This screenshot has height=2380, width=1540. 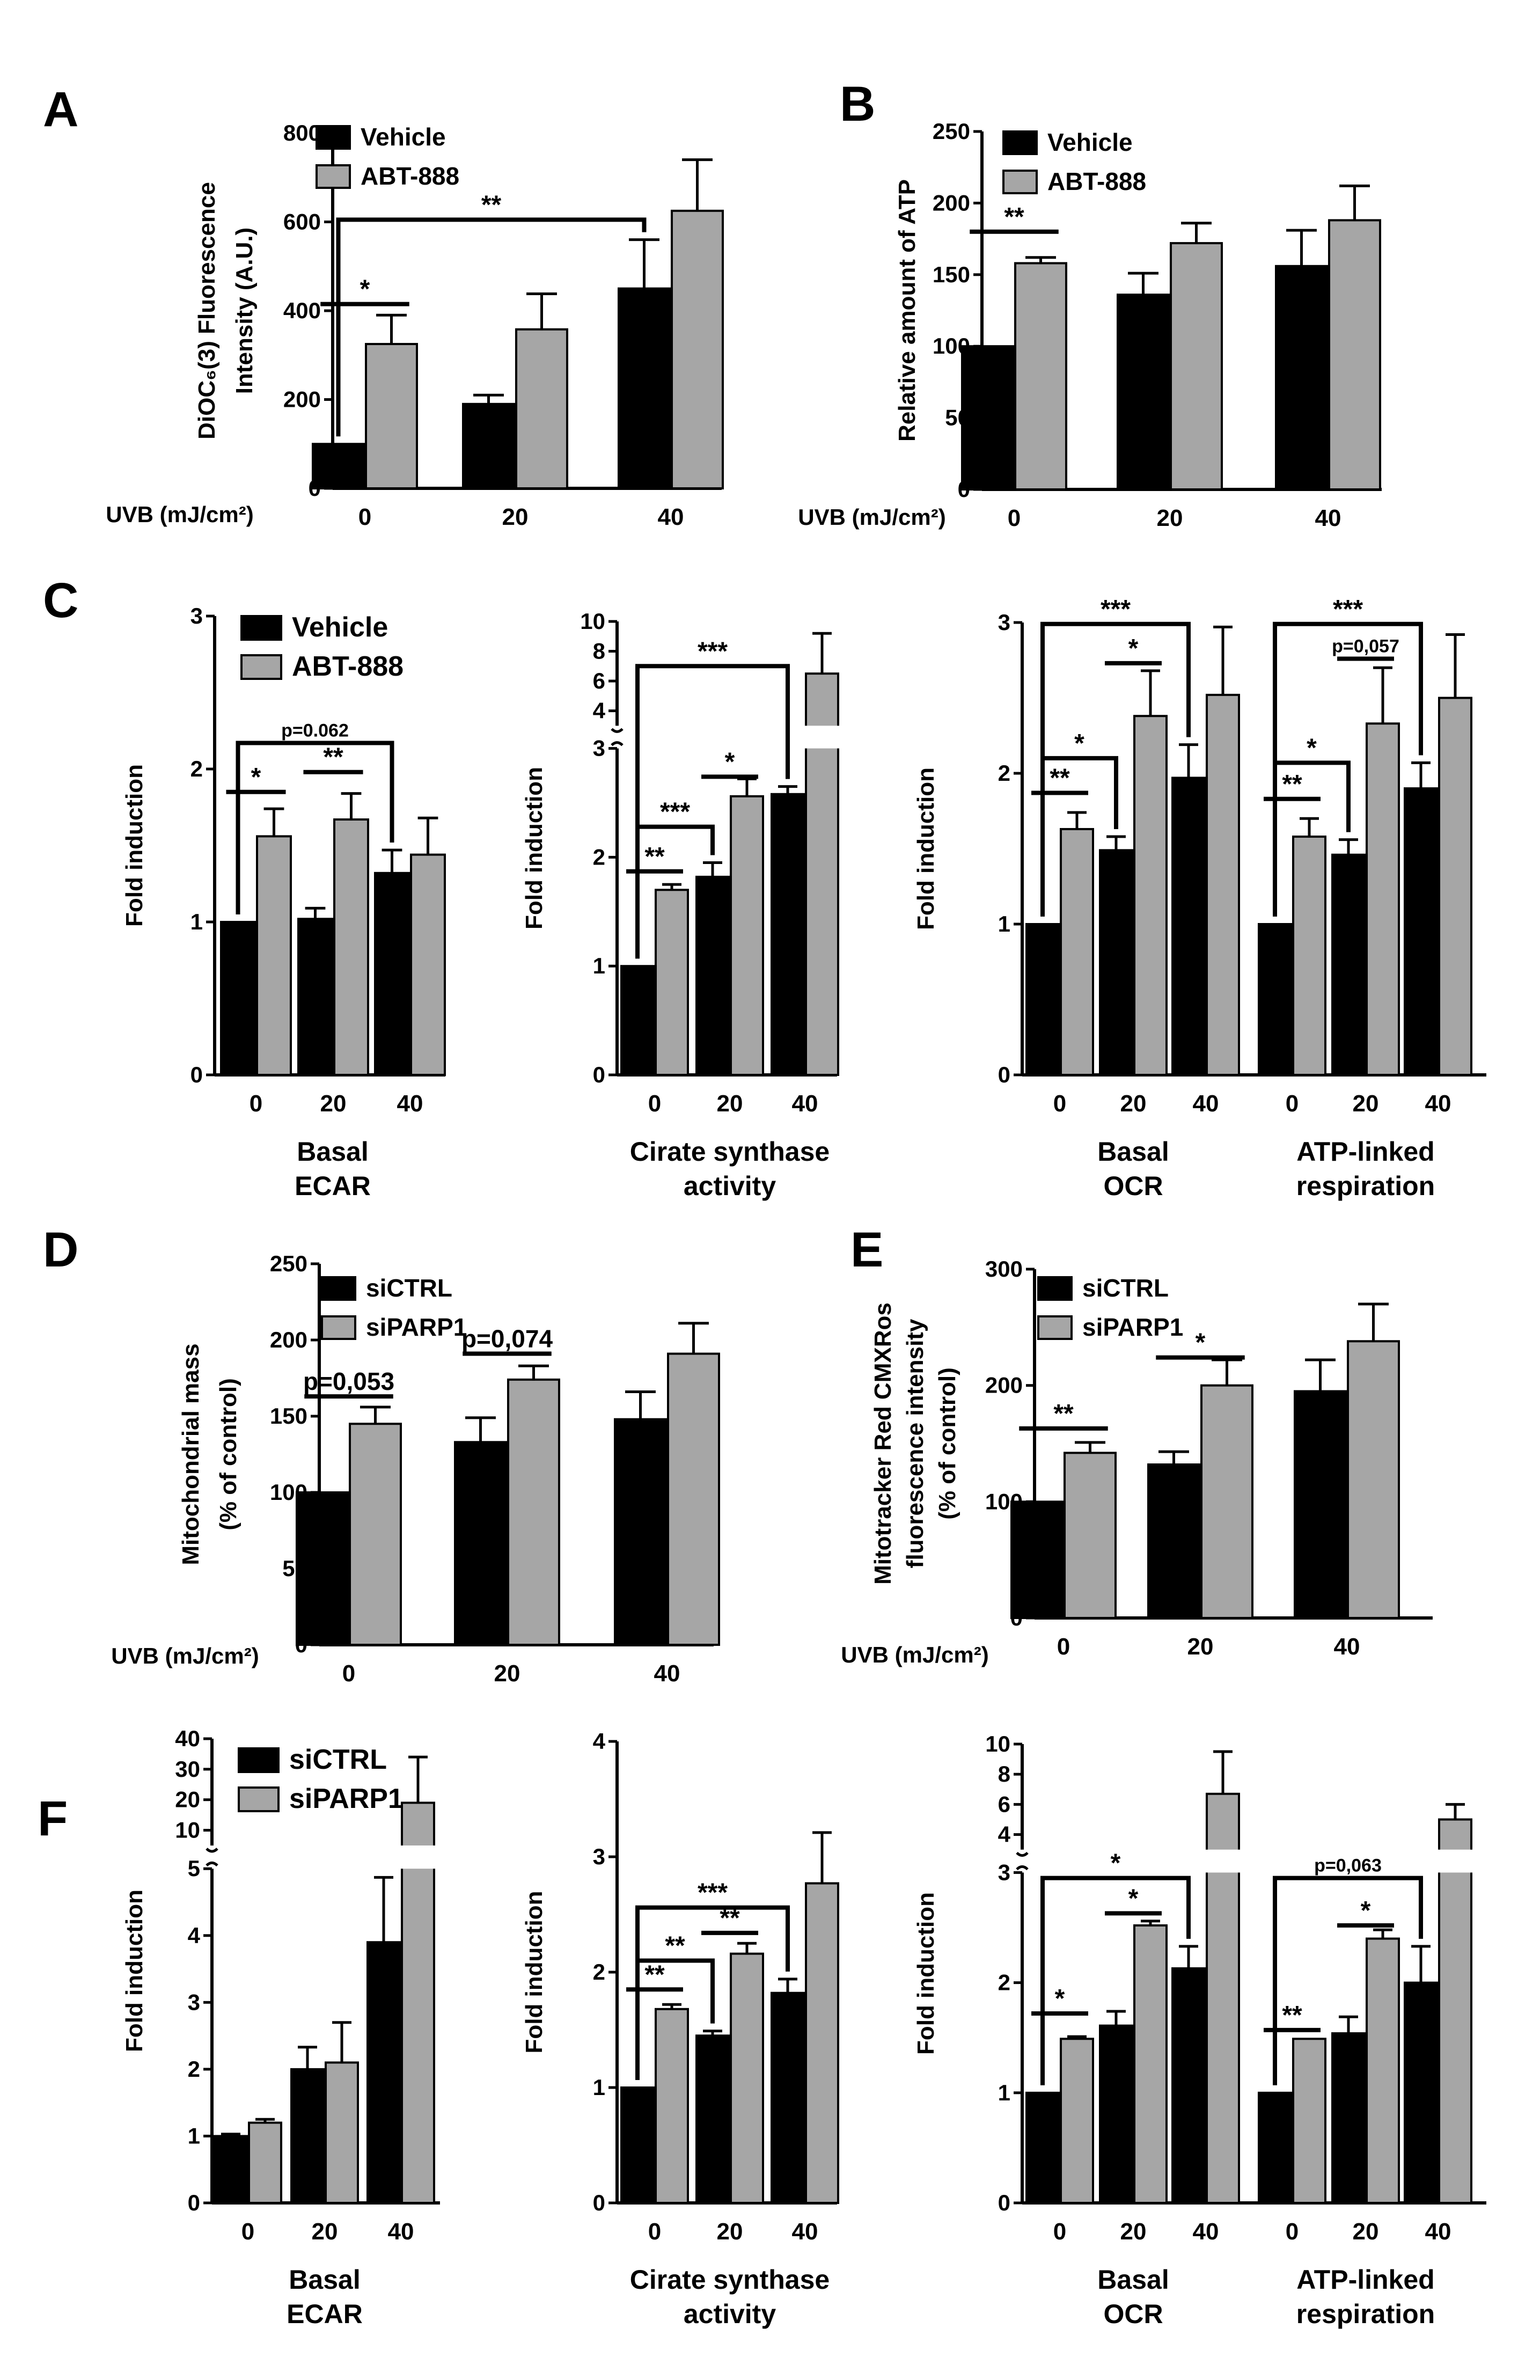 I want to click on panel-label: F, so click(x=53, y=1819).